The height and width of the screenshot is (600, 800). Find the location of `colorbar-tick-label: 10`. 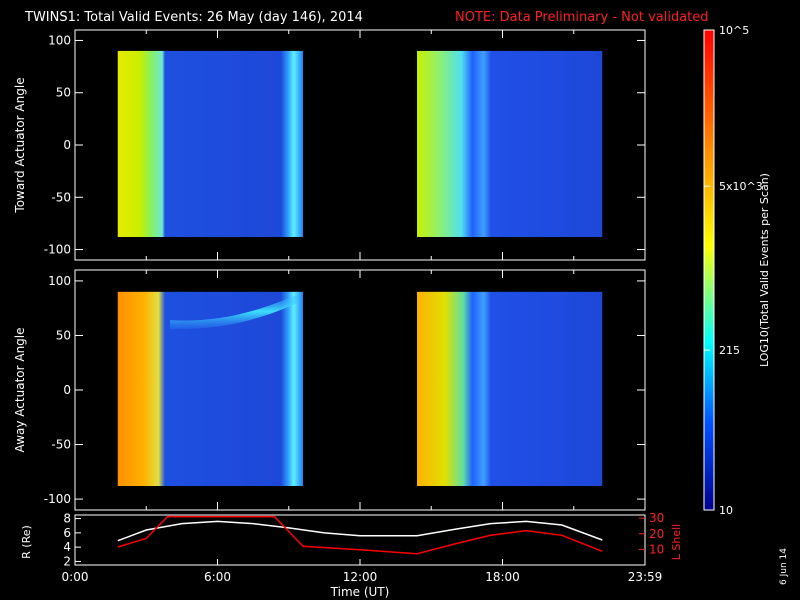

colorbar-tick-label: 10 is located at coordinates (726, 510).